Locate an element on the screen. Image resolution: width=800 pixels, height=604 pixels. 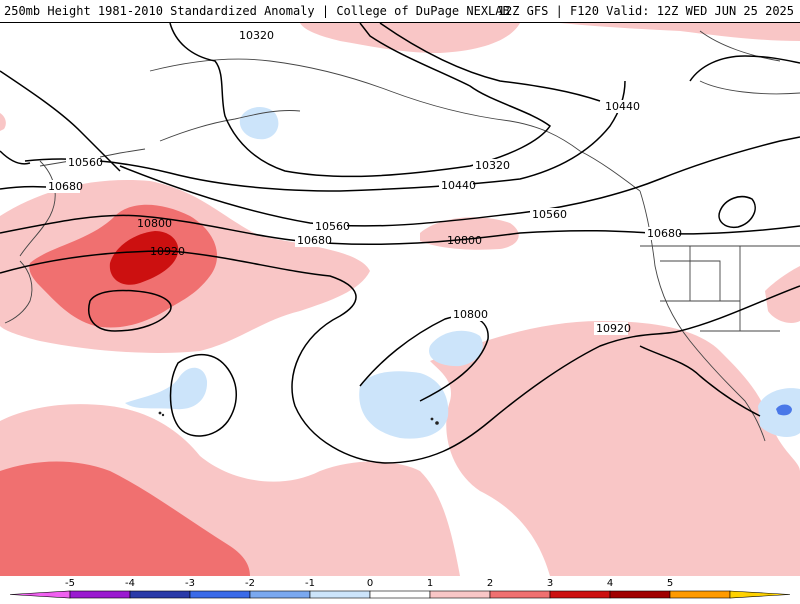
anomaly-core-mexico is located at coordinates (784, 410).